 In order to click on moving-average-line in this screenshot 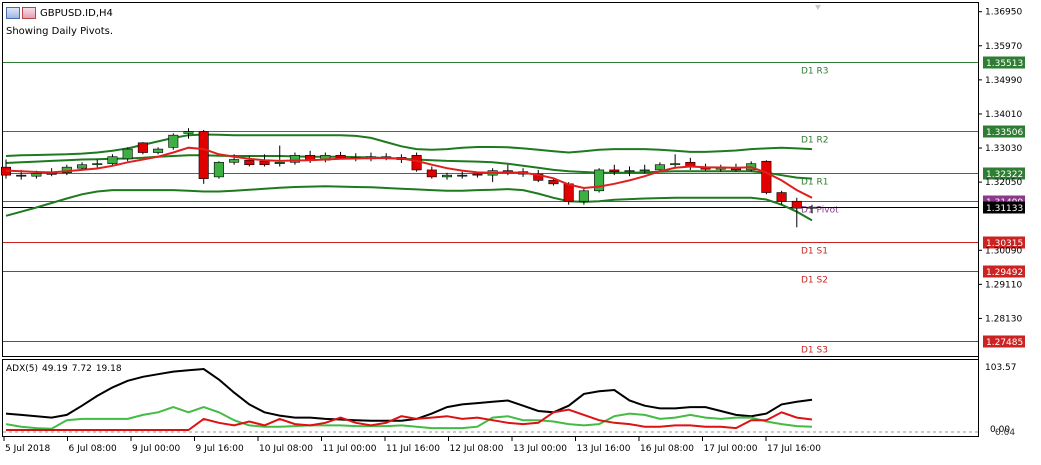, I will do `click(409, 172)`.